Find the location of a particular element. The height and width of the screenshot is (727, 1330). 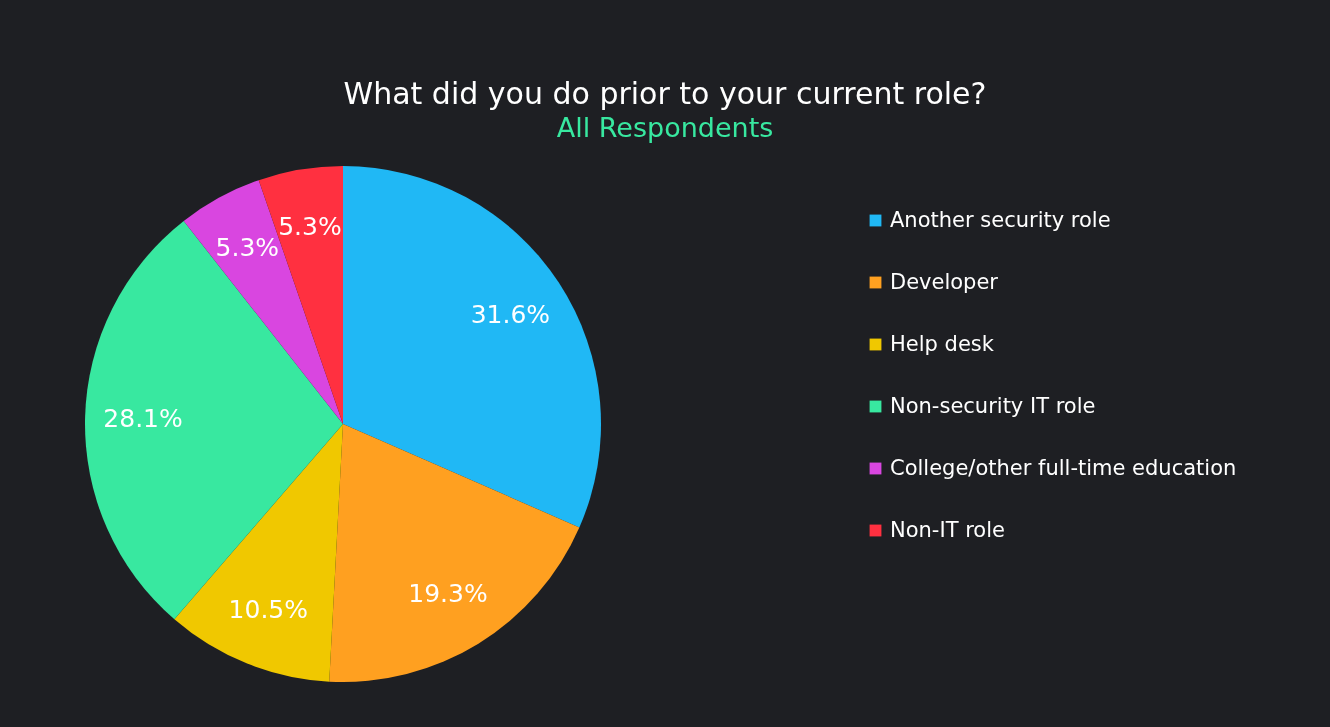

data-label: 19.3% is located at coordinates (448, 594).